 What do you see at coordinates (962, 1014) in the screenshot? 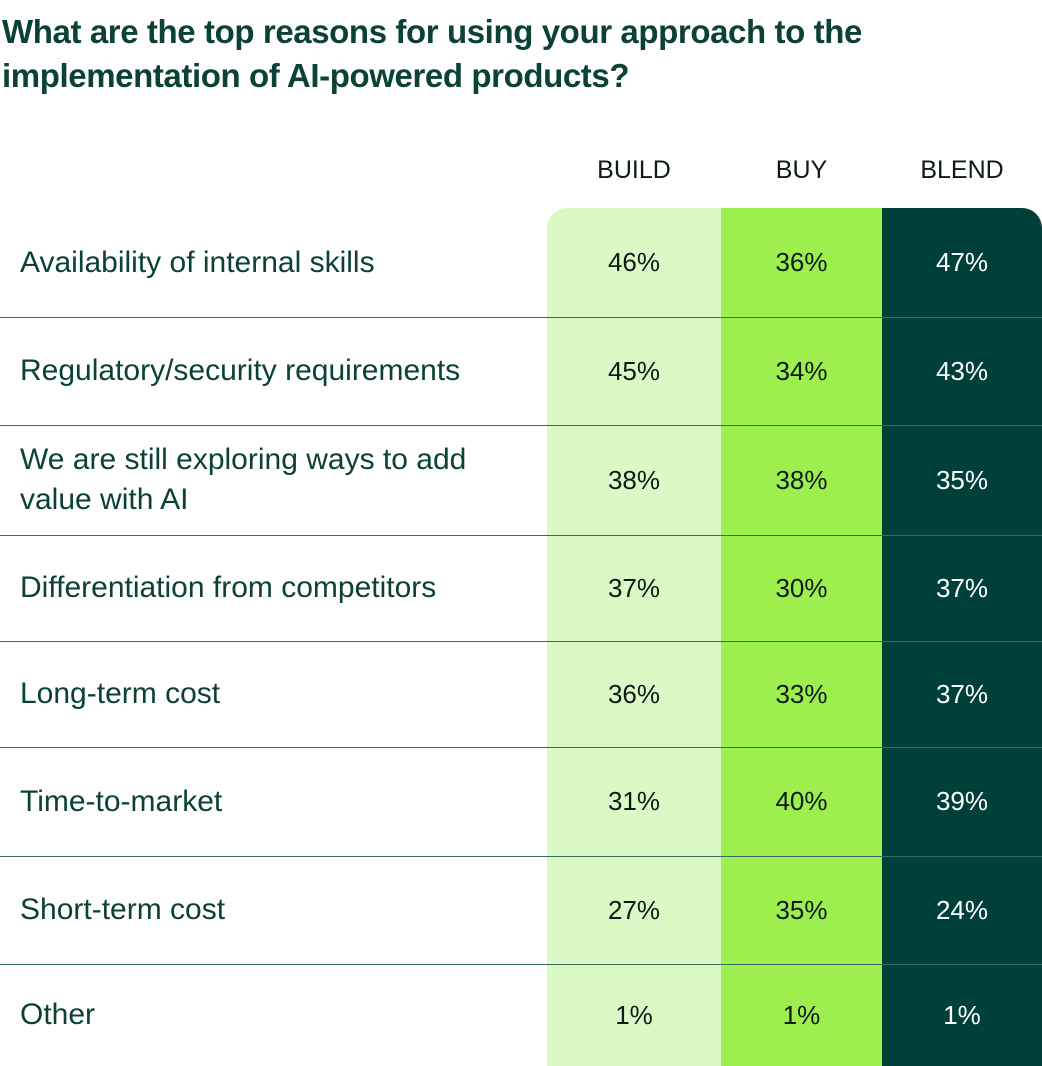
I see `cell-blend-value: 1%` at bounding box center [962, 1014].